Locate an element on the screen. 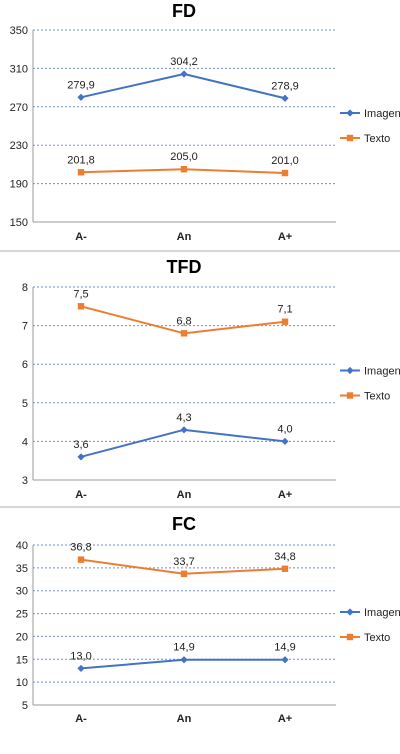 Image resolution: width=400 pixels, height=754 pixels. y-tick-label: 270 is located at coordinates (19, 108).